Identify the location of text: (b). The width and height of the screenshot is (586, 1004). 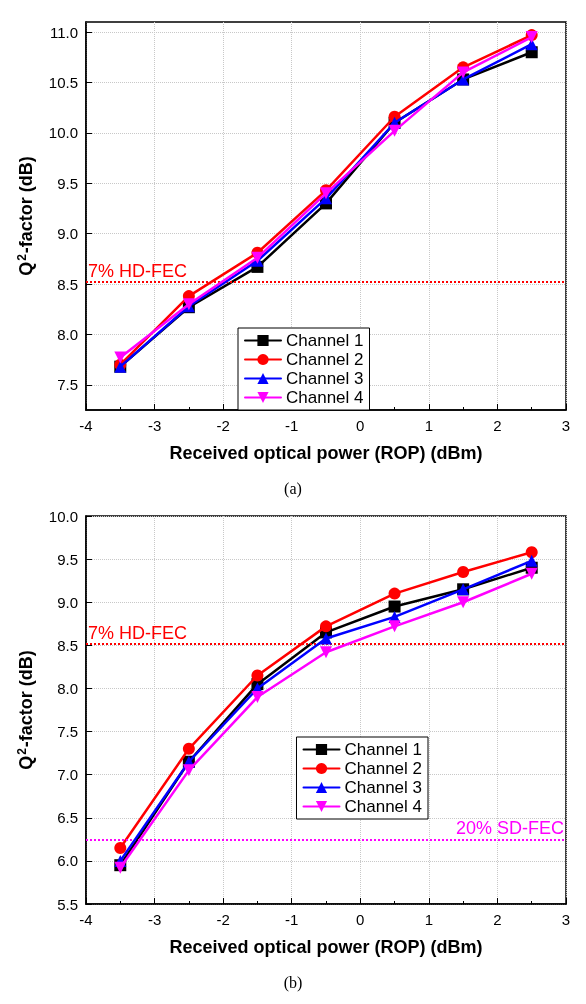
(293, 982).